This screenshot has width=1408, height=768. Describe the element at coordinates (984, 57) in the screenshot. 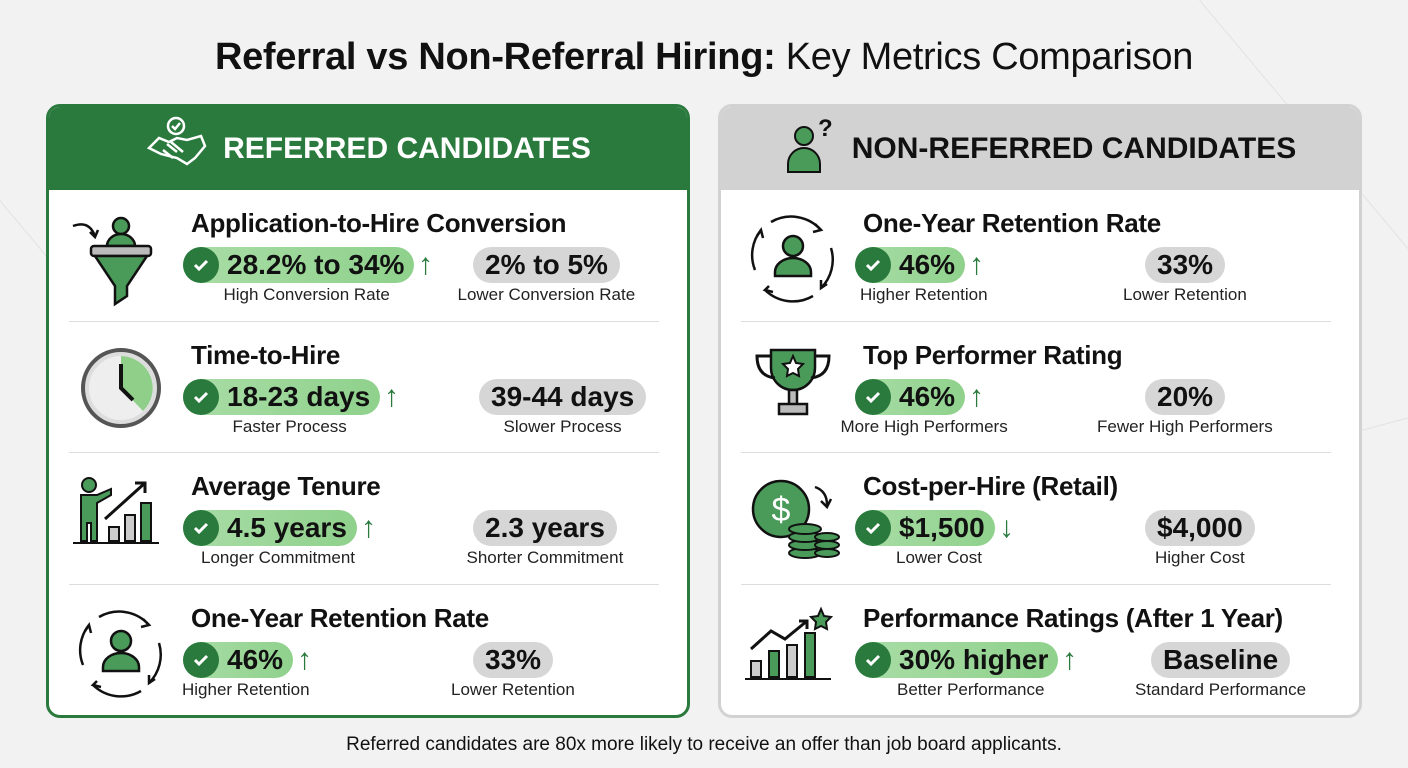

I see `title-regular: Key Metrics Comparison` at that location.